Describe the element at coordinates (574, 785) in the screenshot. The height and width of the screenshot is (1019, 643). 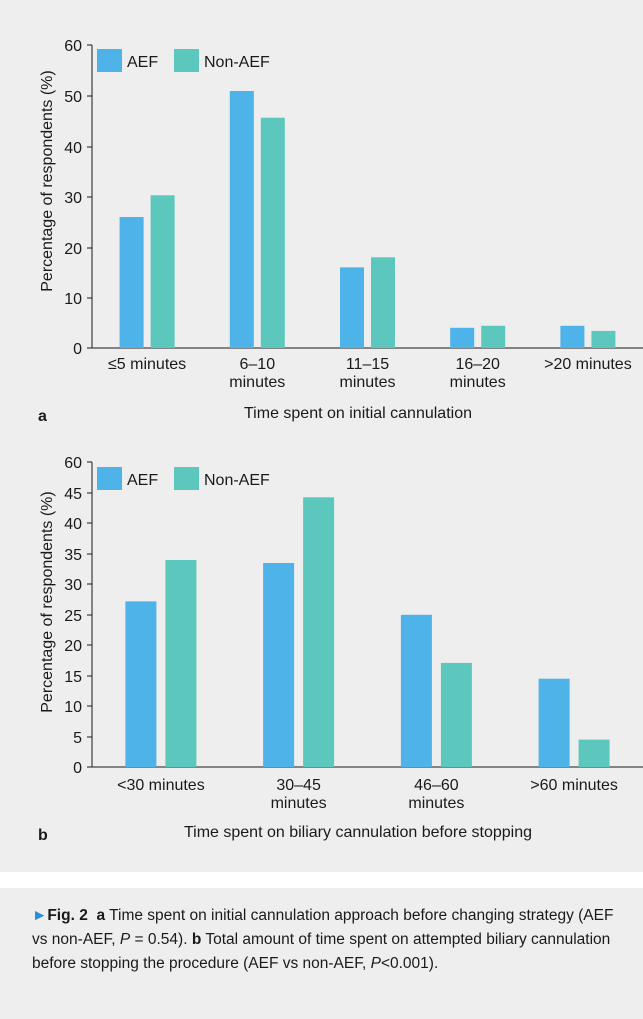
I see `category-label: >60 minutes` at that location.